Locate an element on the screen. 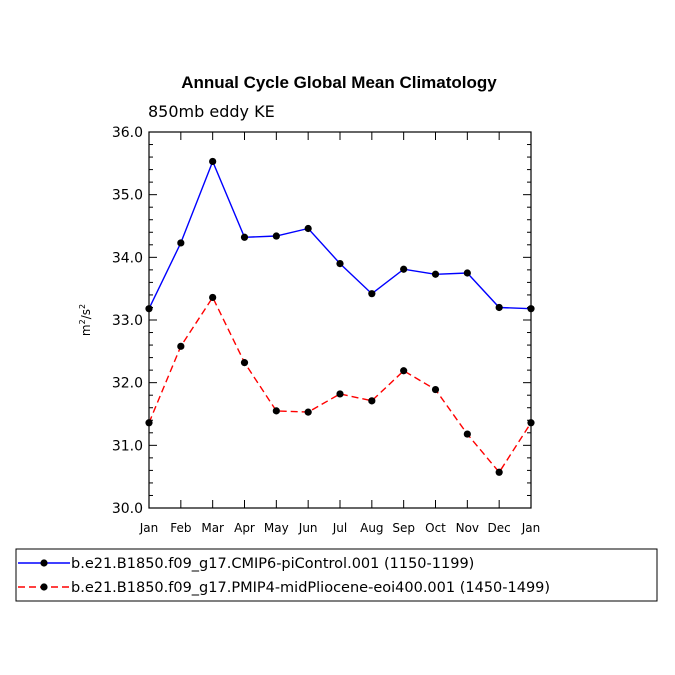 The height and width of the screenshot is (675, 675). x-tick-label: Jul is located at coordinates (339, 528).